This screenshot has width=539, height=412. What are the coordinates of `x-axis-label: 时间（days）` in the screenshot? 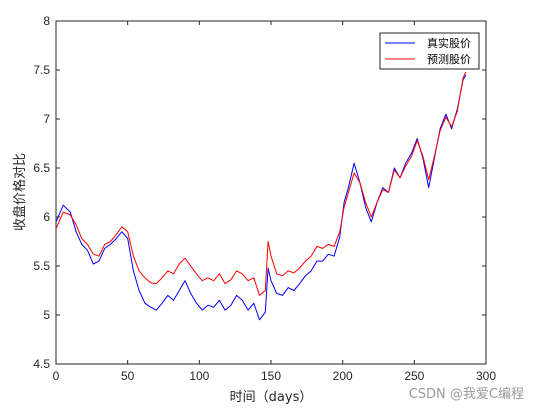 It's located at (271, 397).